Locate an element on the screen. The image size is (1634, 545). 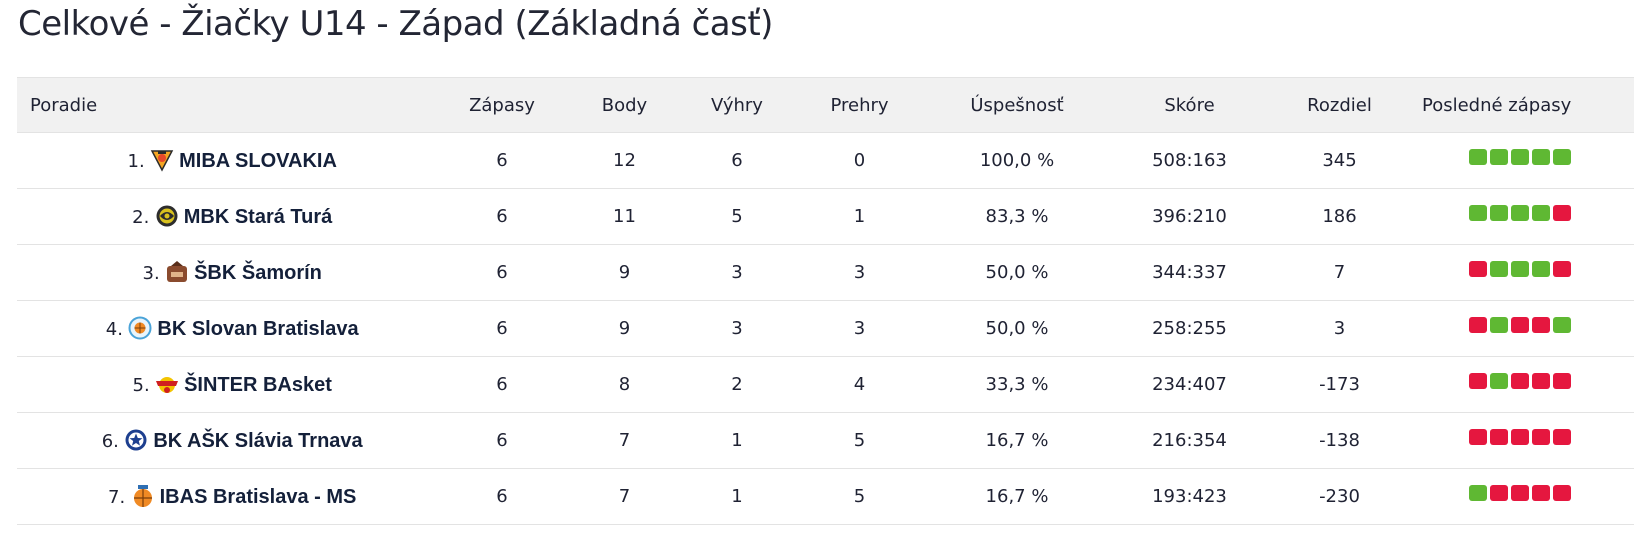
table-row: 3. ŠBK Šamorín 6 9 3 3 50,0 % 344:337 7 is located at coordinates (825, 273).